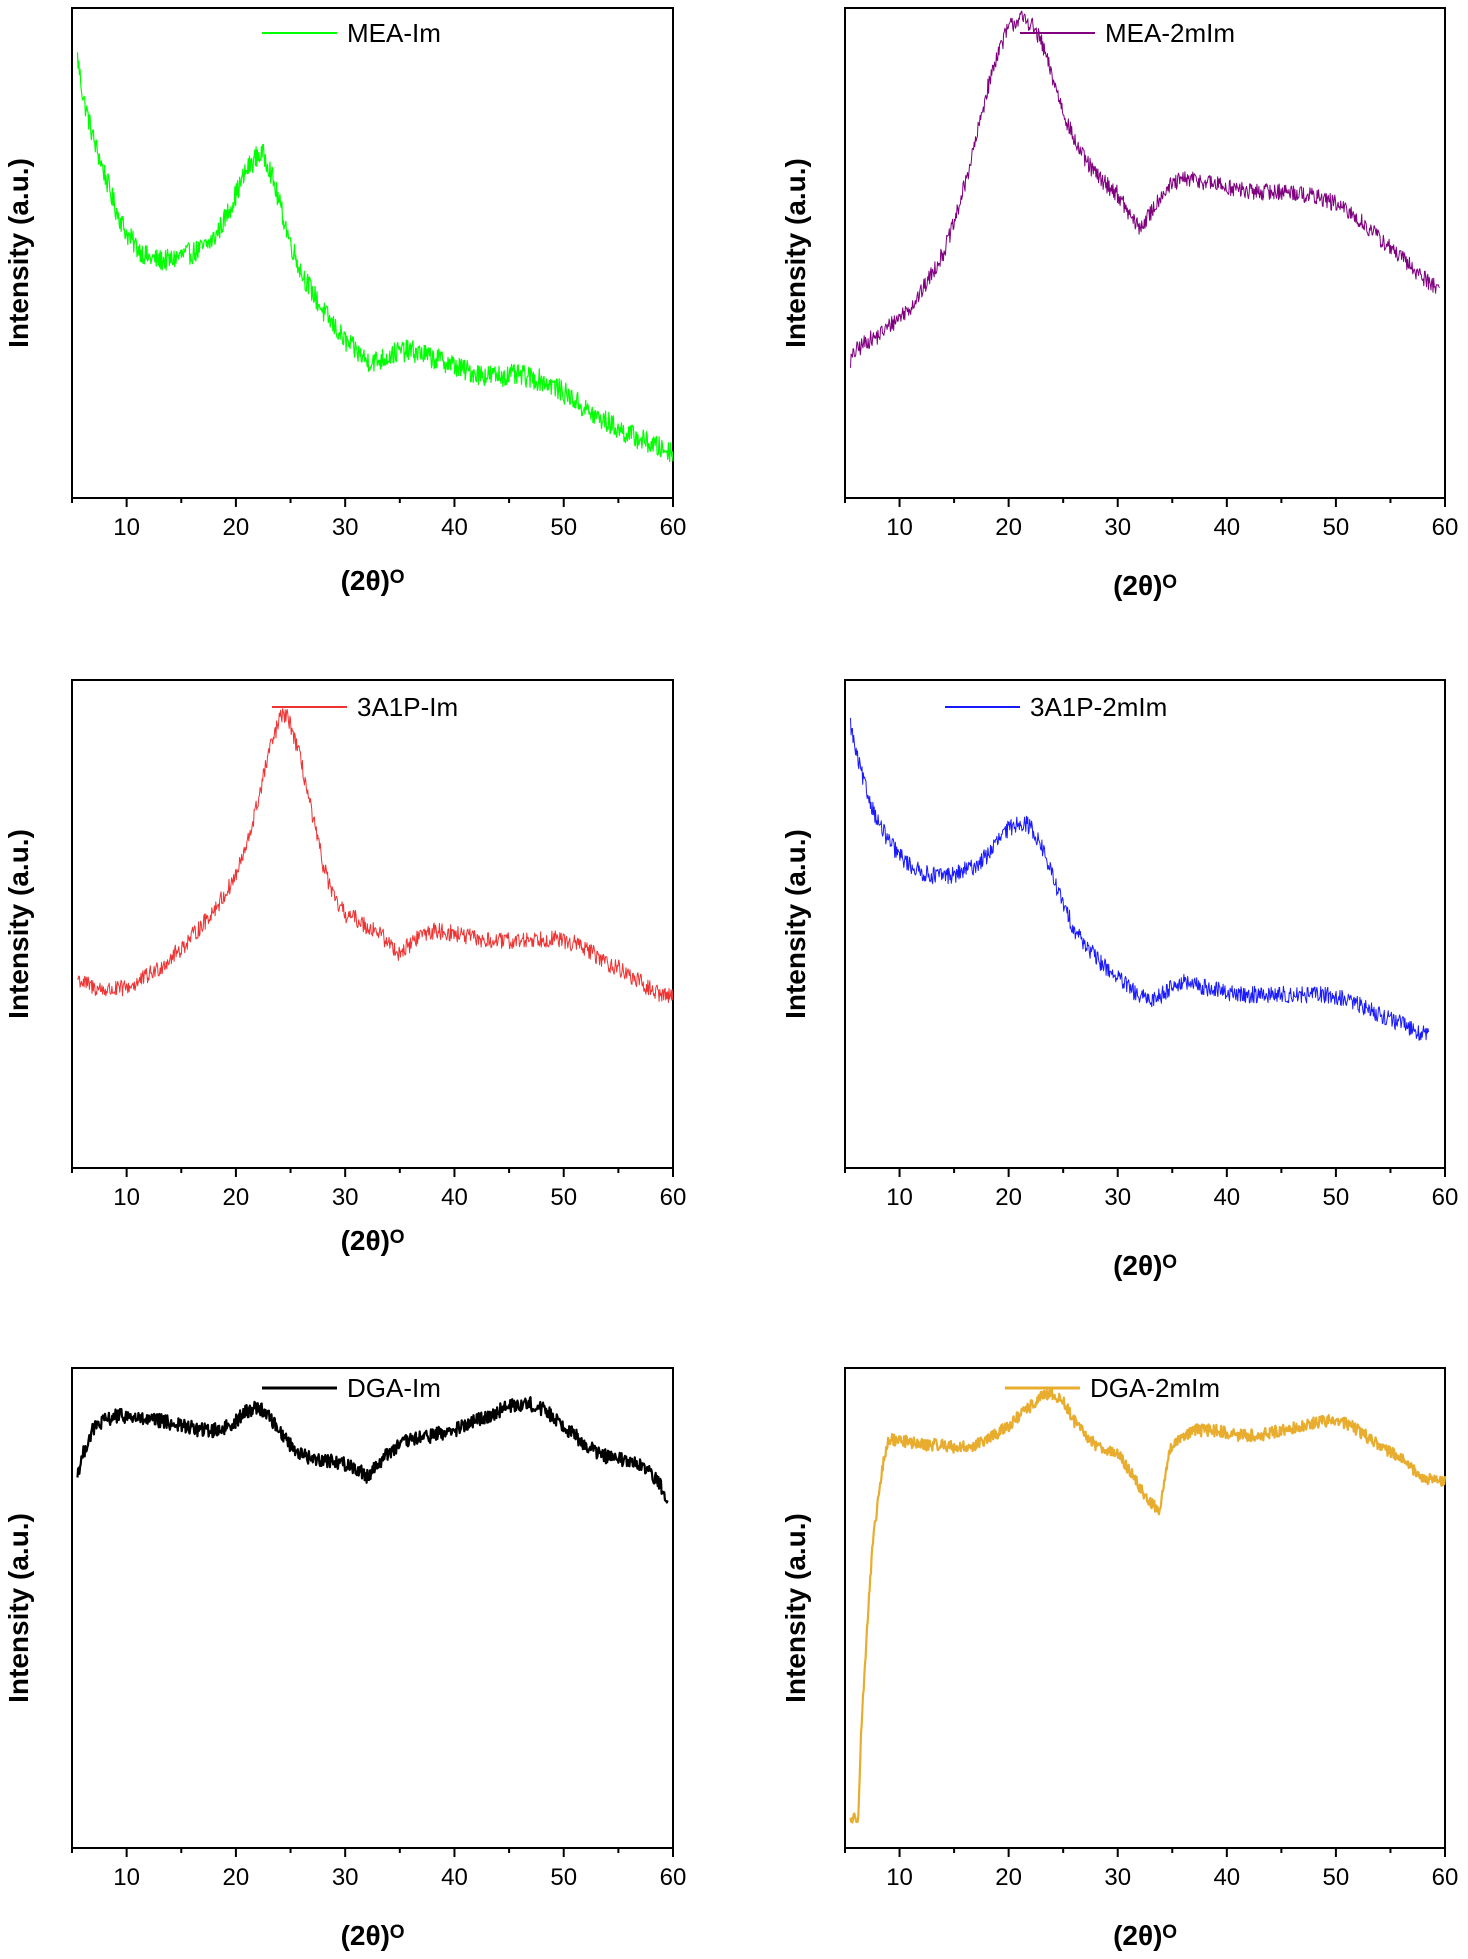 Image resolution: width=1468 pixels, height=1959 pixels. I want to click on panel-dga-im: 10 20 30 40 50 60 (2θ)ᴼ Intensity (a.u.) DGA-Im, so click(345, 1659).